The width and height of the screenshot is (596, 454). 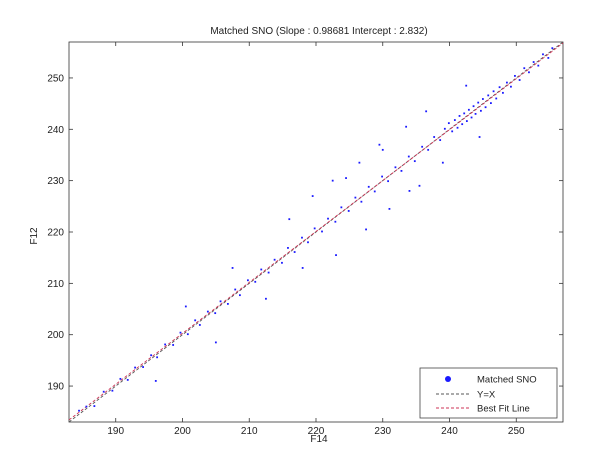 What do you see at coordinates (382, 431) in the screenshot?
I see `x-tick-label: 230` at bounding box center [382, 431].